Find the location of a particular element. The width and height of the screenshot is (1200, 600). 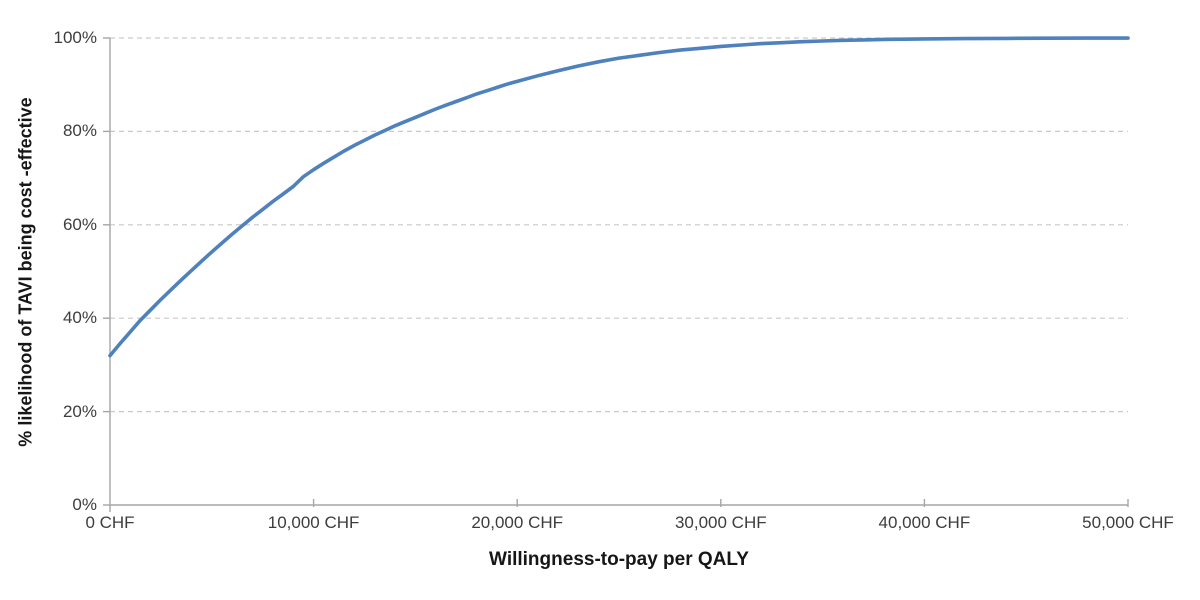

x-axis-title: Willingness-to-pay per QALY is located at coordinates (619, 559).